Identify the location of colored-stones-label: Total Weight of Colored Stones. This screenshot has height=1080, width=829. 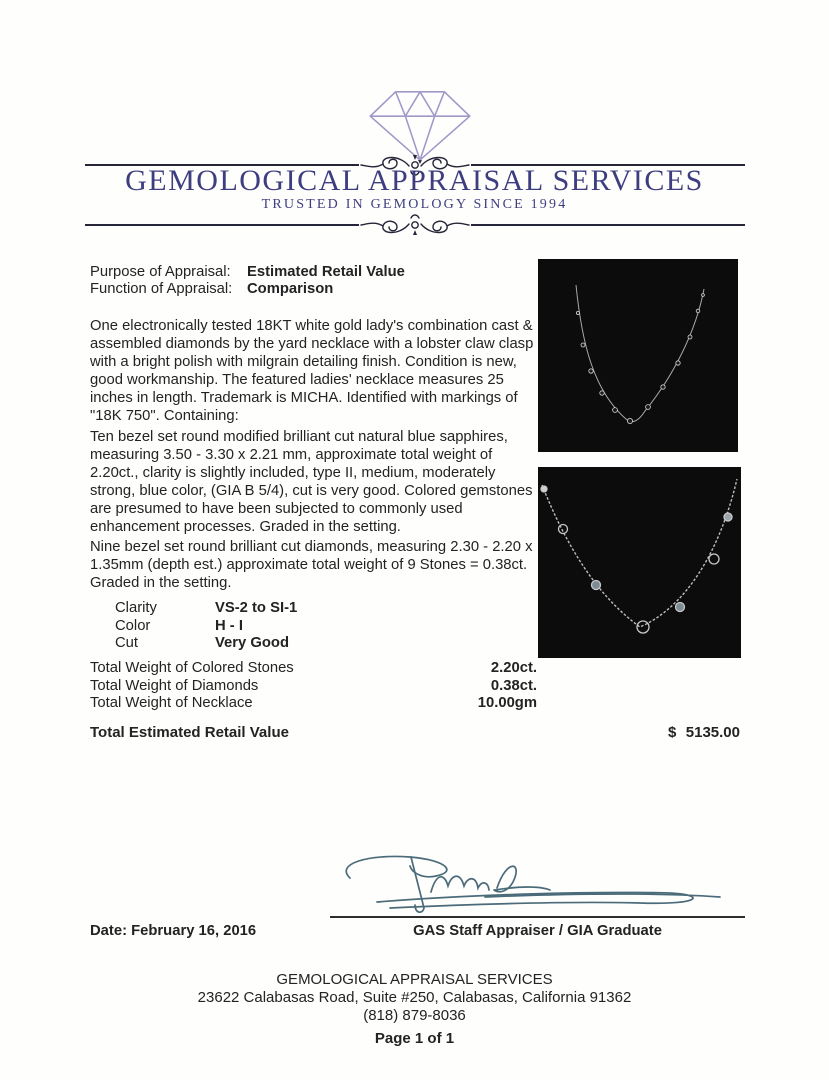
(192, 668).